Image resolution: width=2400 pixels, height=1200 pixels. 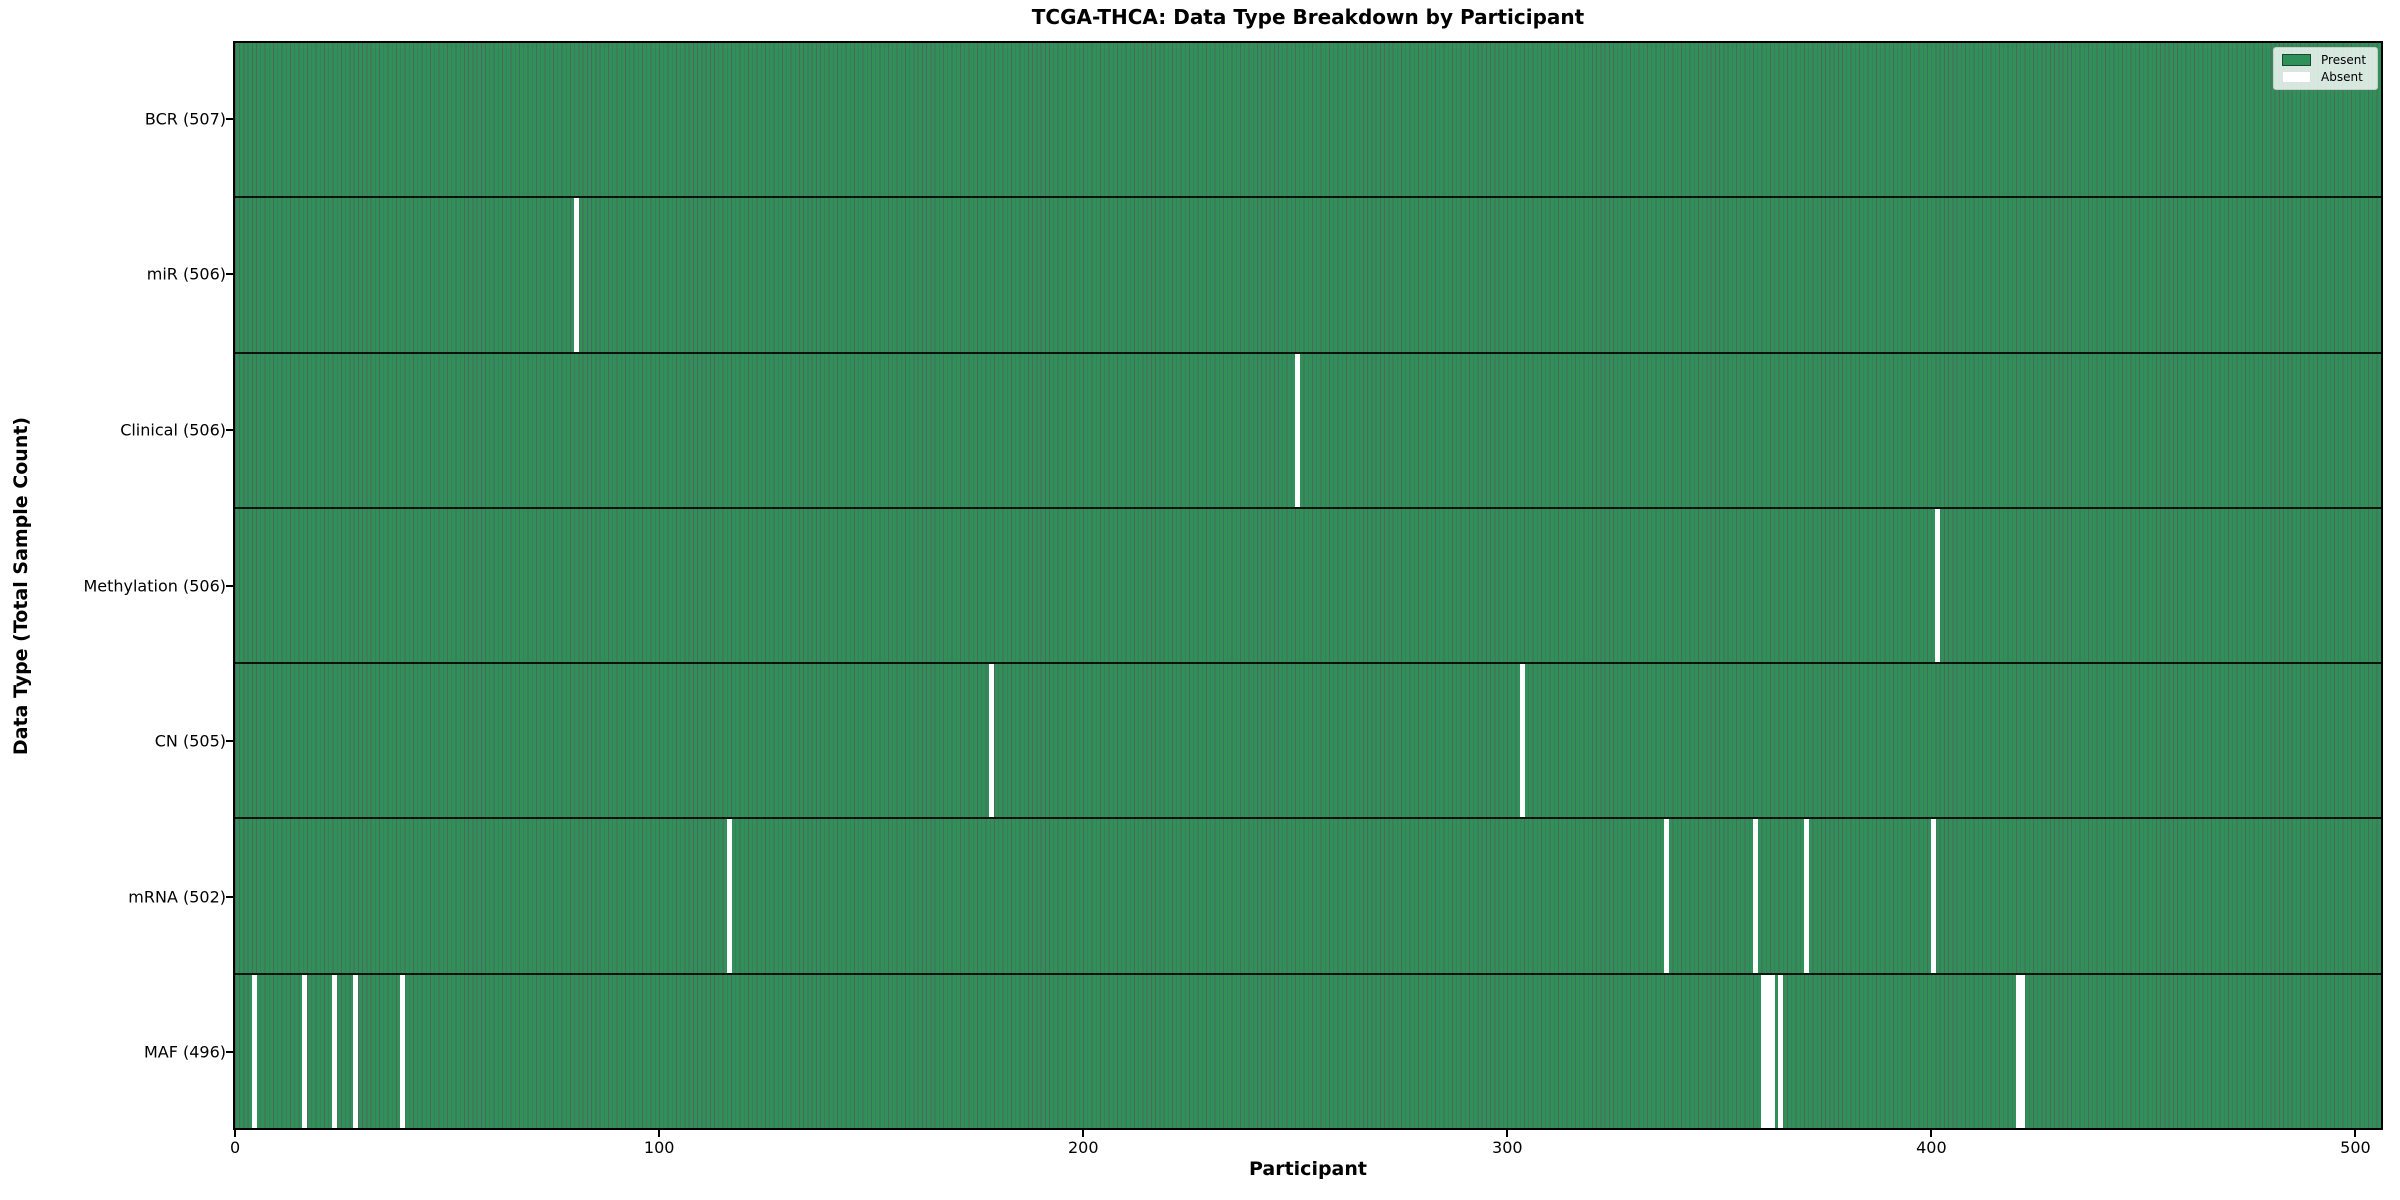 I want to click on y-tick-label: mRNA (502), so click(x=177, y=897).